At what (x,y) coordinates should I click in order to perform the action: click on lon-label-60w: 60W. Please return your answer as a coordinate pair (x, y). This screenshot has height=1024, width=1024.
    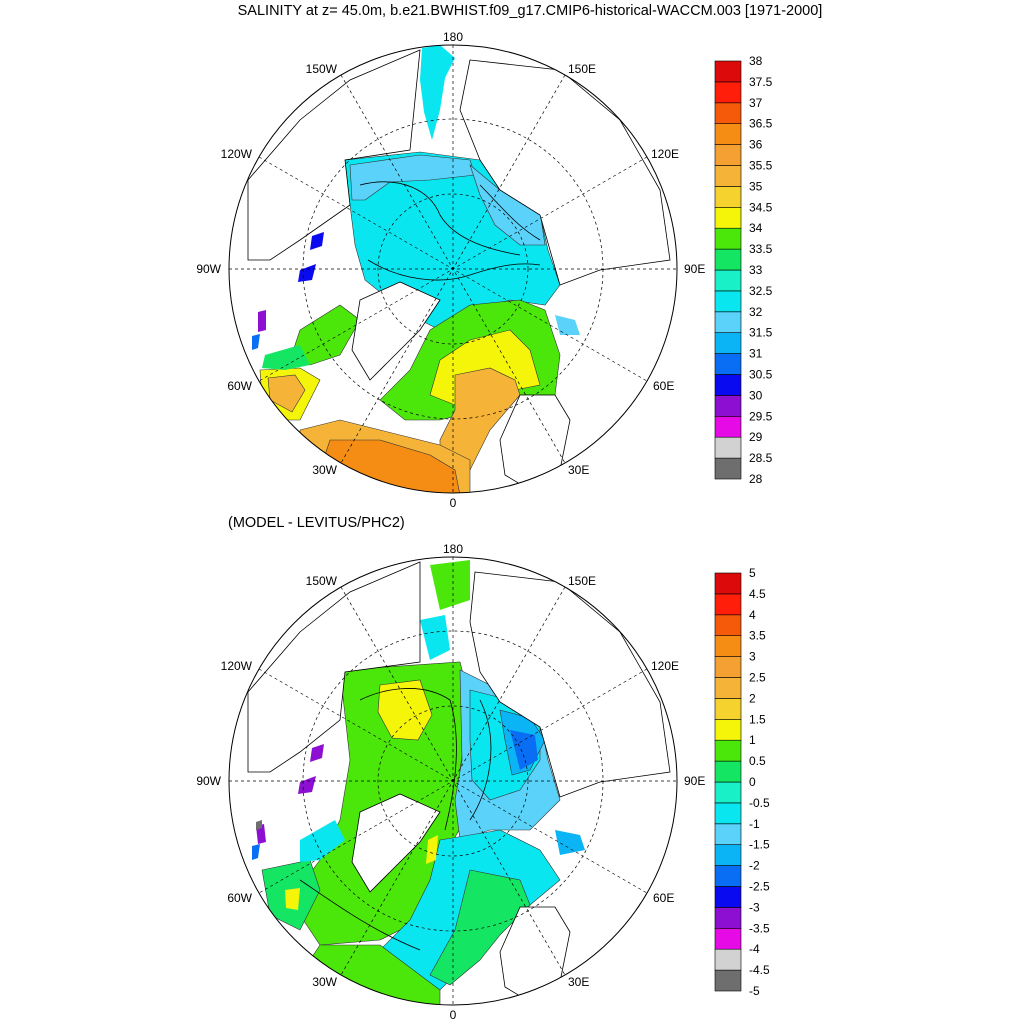
    Looking at the image, I should click on (239, 386).